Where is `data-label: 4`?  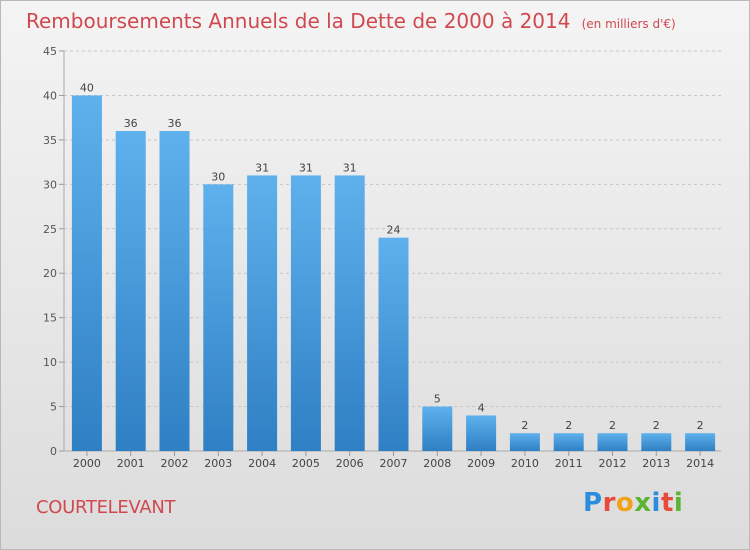 data-label: 4 is located at coordinates (481, 407).